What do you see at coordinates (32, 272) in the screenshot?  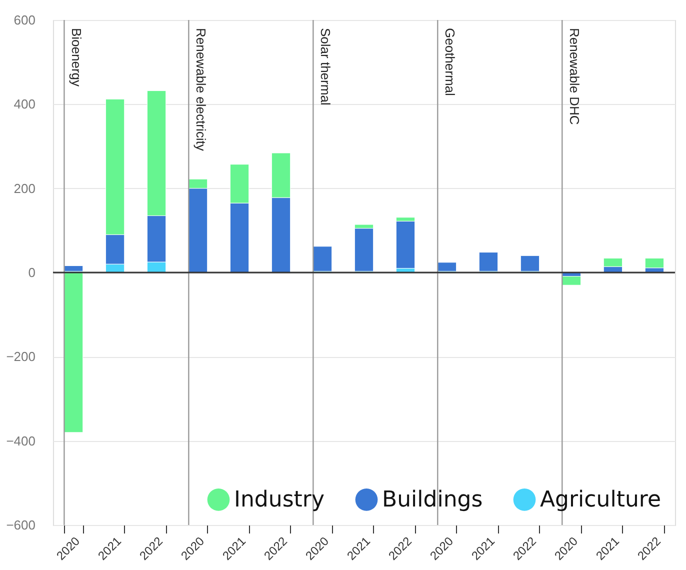 I see `y-tick-label: 0` at bounding box center [32, 272].